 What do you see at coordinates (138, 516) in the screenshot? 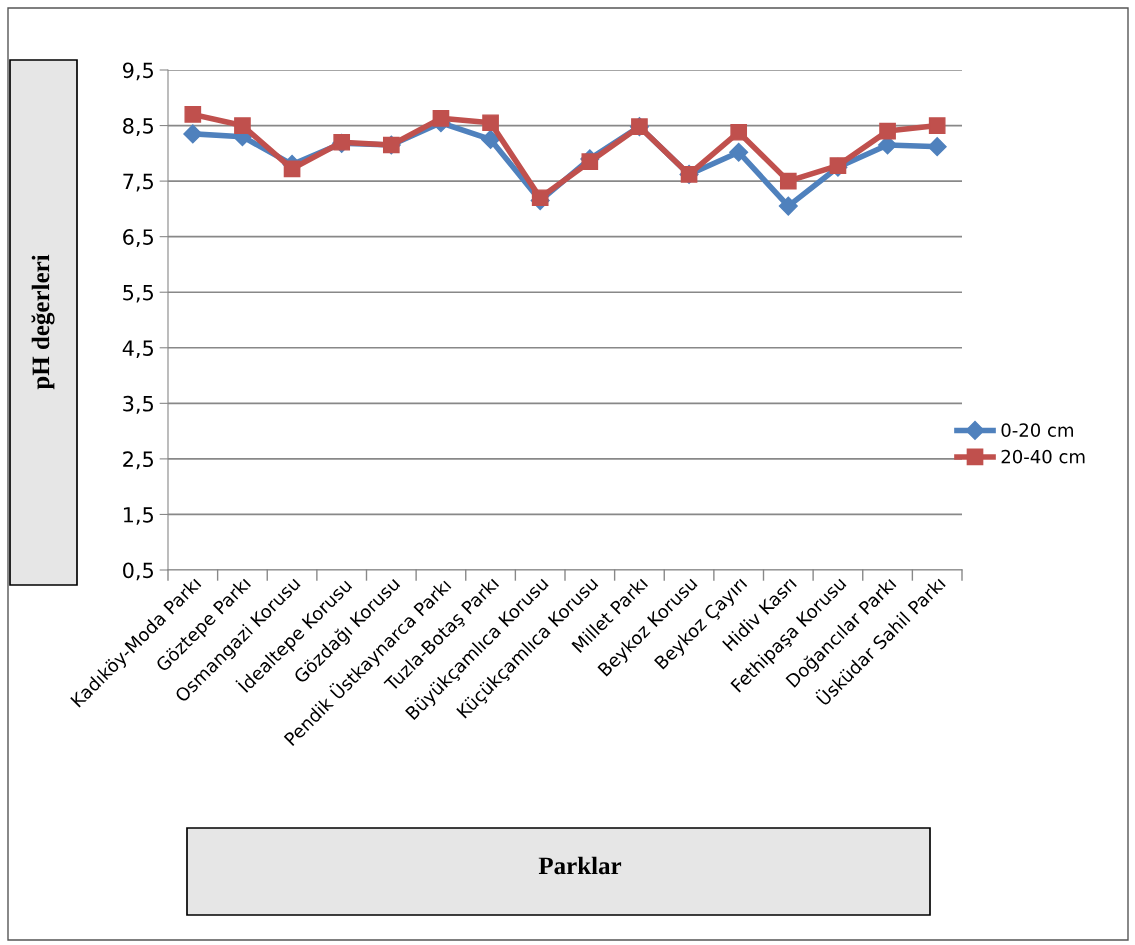
I see `y-tick-label: 1,5` at bounding box center [138, 516].